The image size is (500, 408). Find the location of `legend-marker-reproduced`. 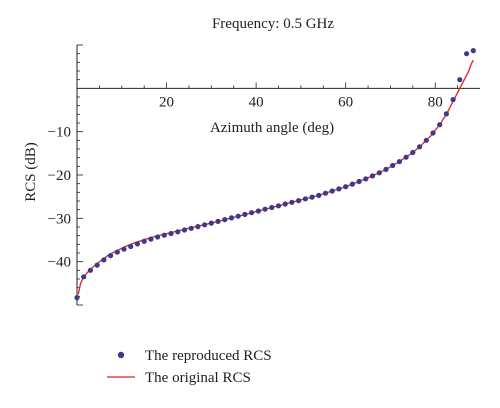

legend-marker-reproduced is located at coordinates (121, 355).